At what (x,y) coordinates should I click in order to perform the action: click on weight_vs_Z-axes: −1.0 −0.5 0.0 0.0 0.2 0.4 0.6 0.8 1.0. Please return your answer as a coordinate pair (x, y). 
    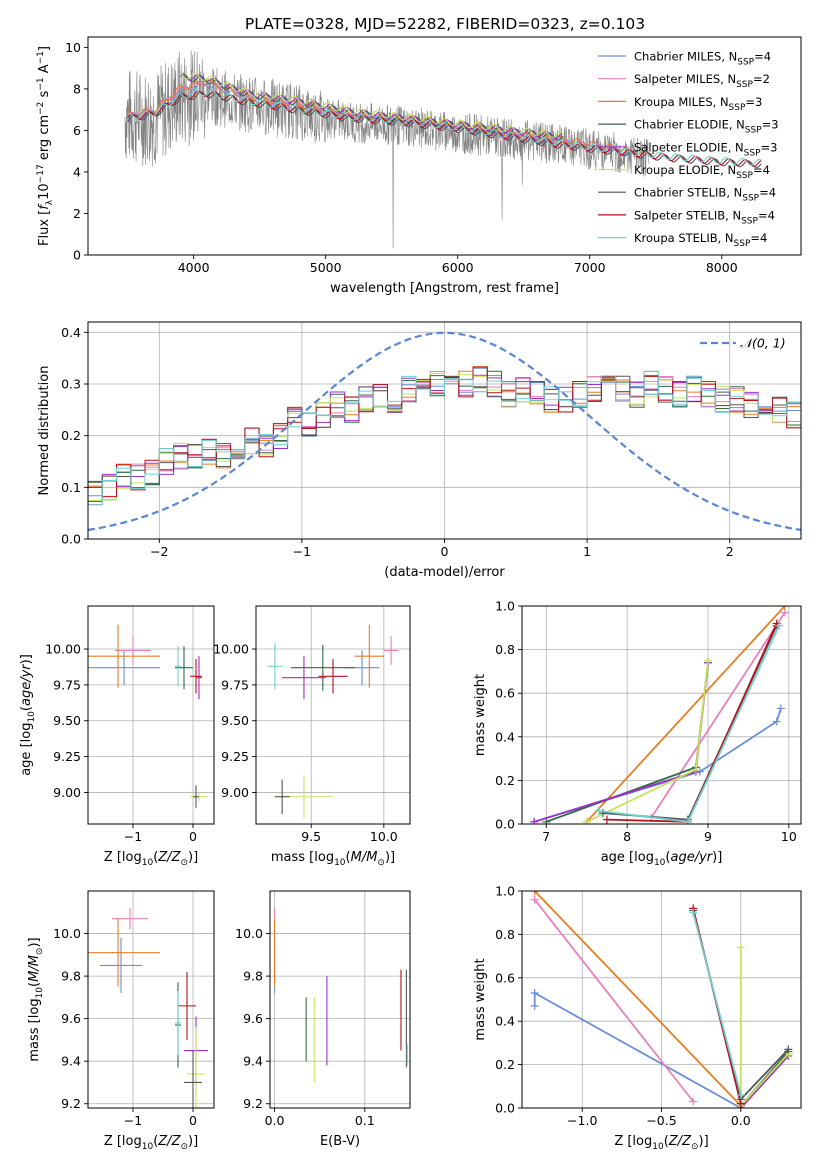
    Looking at the image, I should click on (648, 1006).